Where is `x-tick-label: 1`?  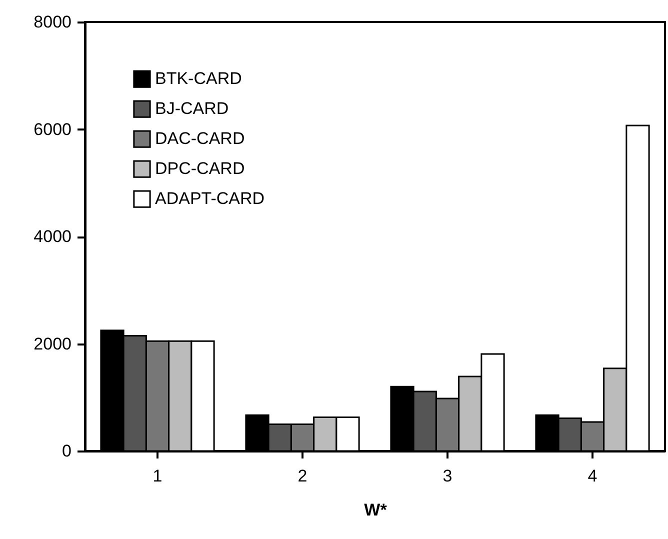 x-tick-label: 1 is located at coordinates (157, 476).